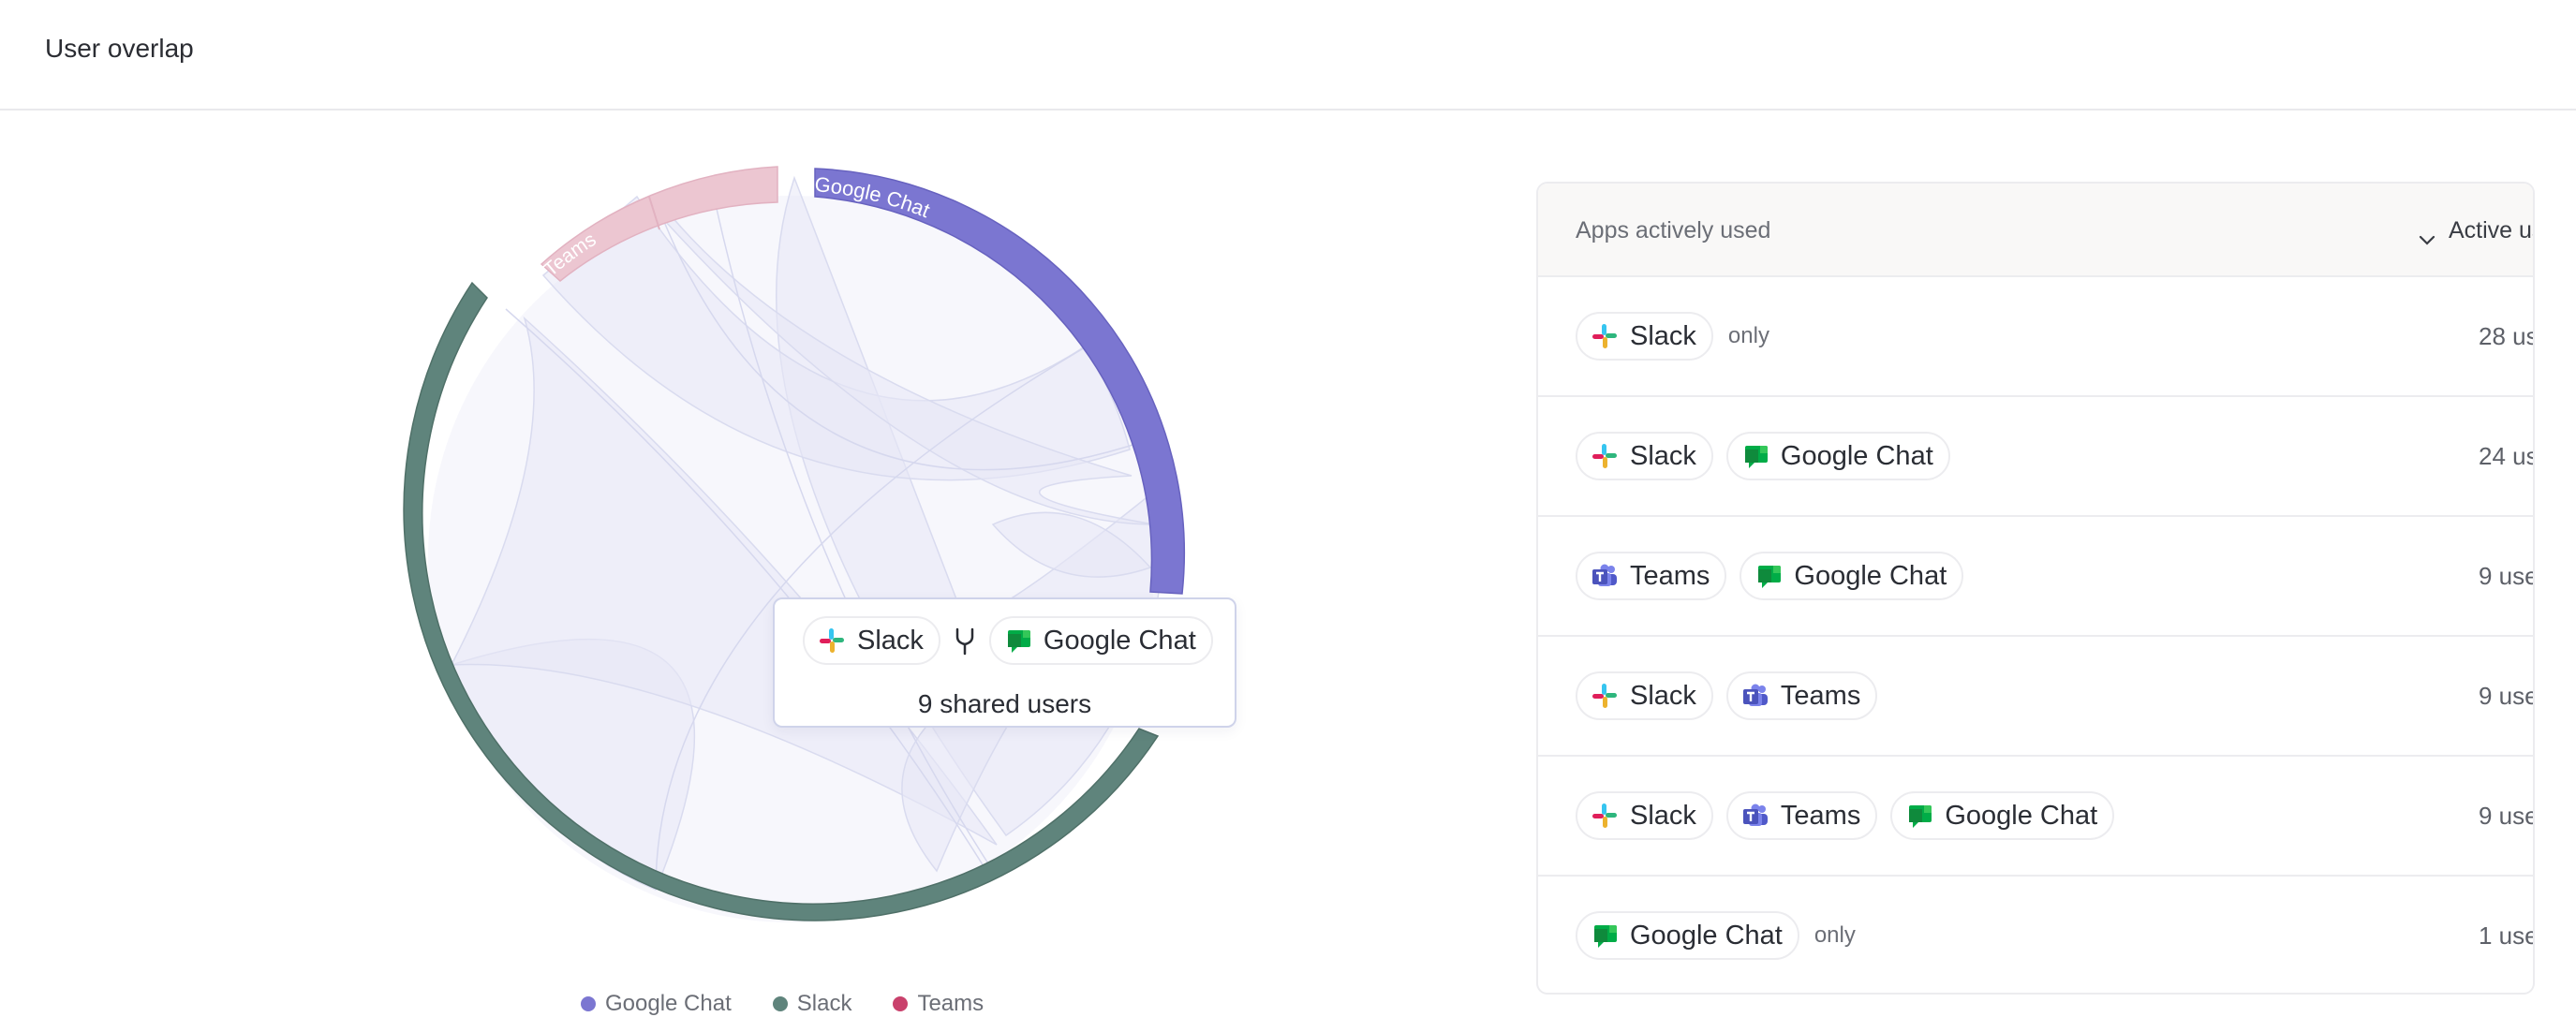 The width and height of the screenshot is (2576, 1032). What do you see at coordinates (2506, 935) in the screenshot?
I see `active-users-count: 1 user` at bounding box center [2506, 935].